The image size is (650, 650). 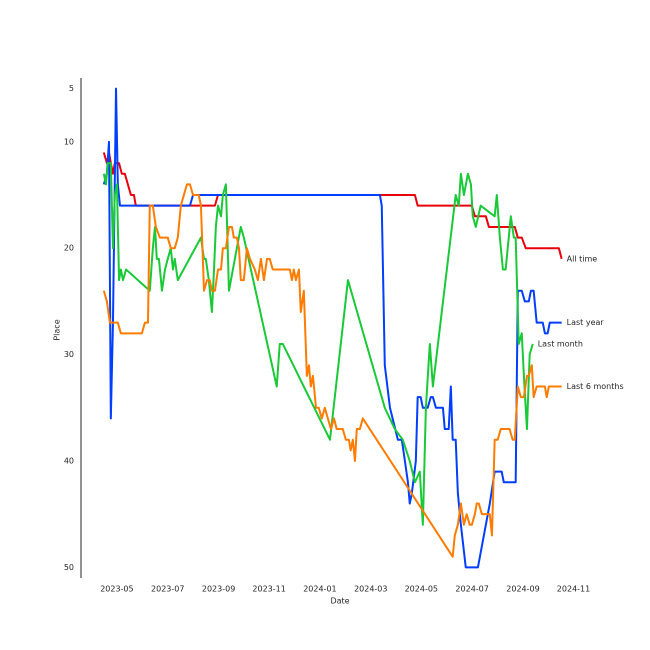 I want to click on y-tick-label: 10, so click(x=69, y=141).